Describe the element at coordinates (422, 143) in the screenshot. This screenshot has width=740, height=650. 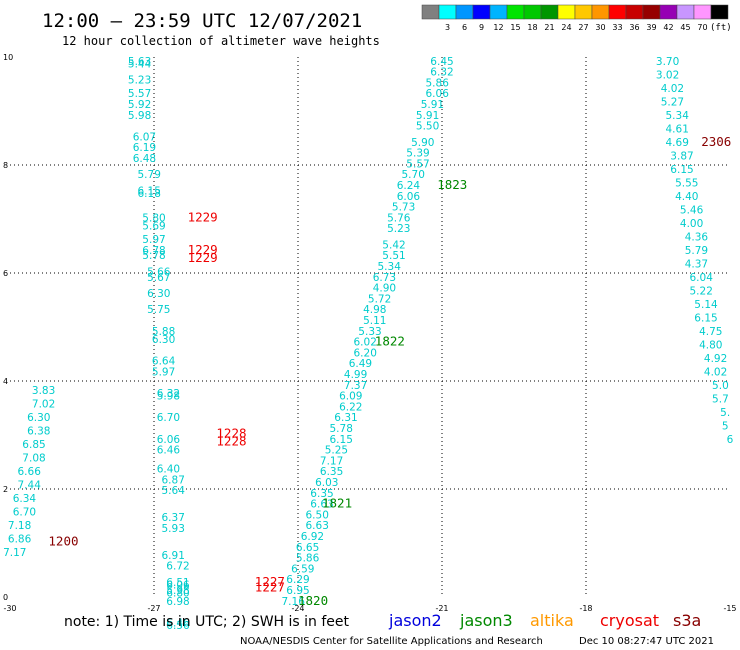
I see `wave-height-label: 5.90` at that location.